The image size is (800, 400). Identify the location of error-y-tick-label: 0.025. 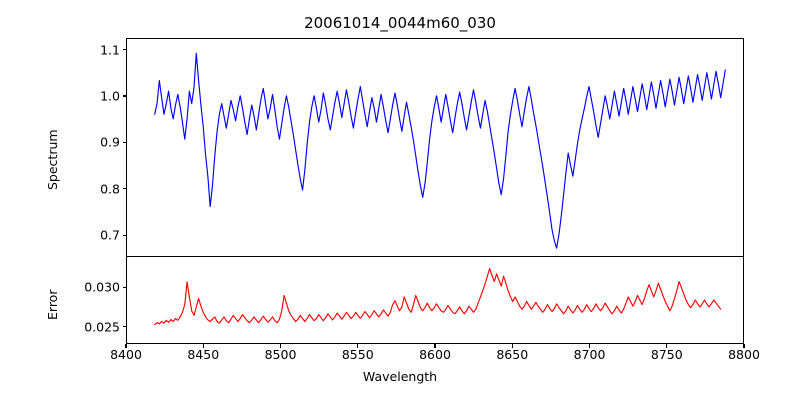
(102, 327).